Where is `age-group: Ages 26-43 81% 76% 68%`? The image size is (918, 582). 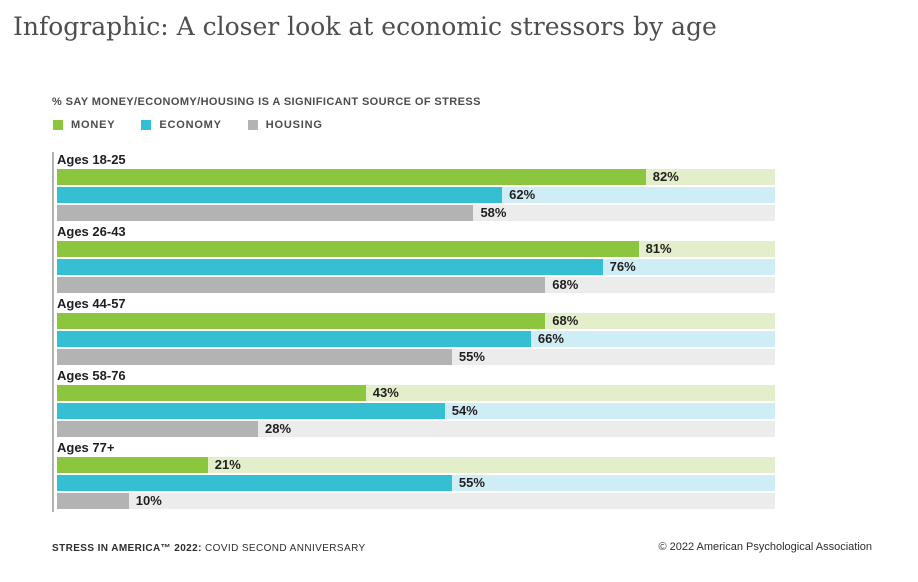 age-group: Ages 26-43 81% 76% 68% is located at coordinates (416, 258).